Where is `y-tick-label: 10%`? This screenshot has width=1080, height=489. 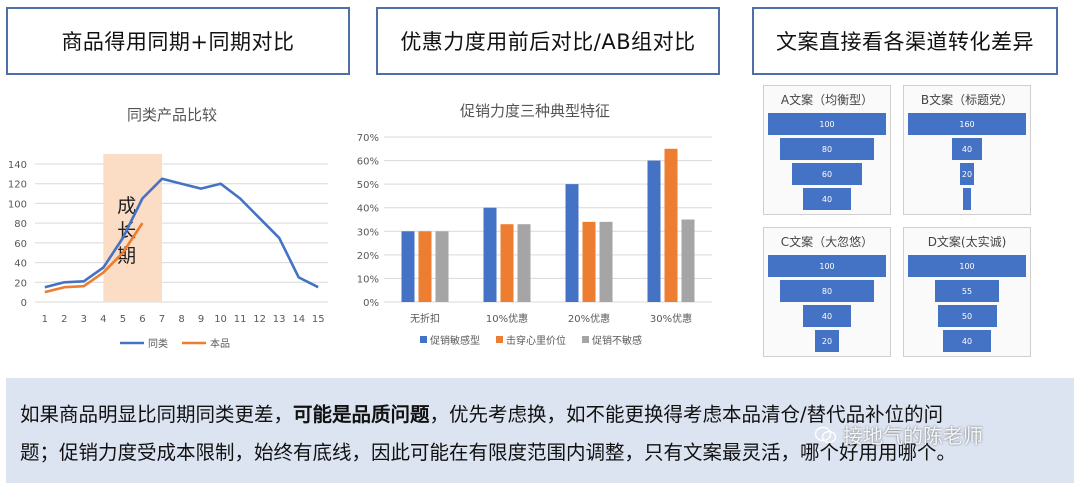
y-tick-label: 10% is located at coordinates (368, 279).